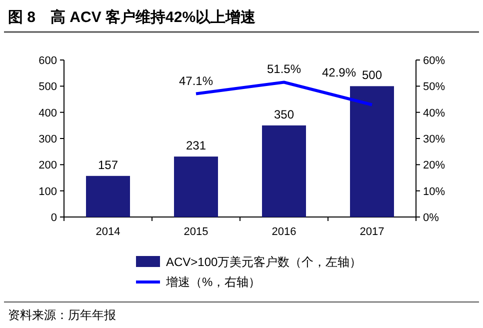 Image resolution: width=483 pixels, height=328 pixels. What do you see at coordinates (47, 87) in the screenshot?
I see `y-tick-label: 500` at bounding box center [47, 87].